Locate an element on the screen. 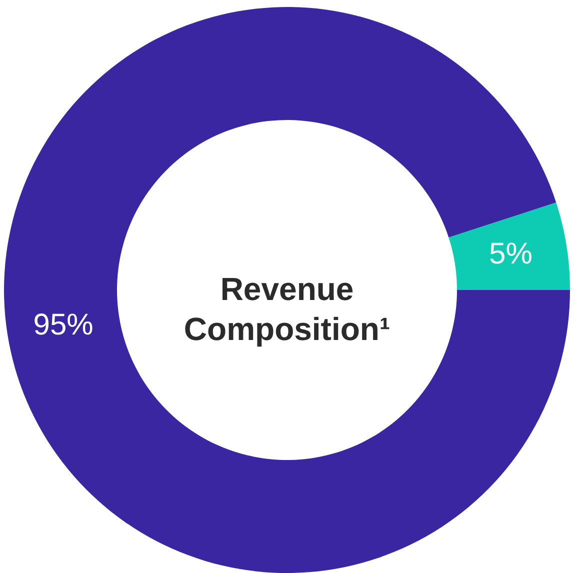 The height and width of the screenshot is (573, 574). donut-slice is located at coordinates (509, 246).